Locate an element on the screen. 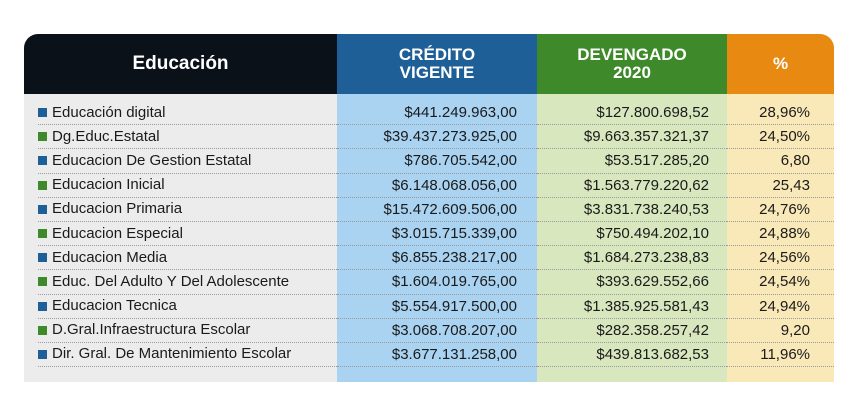 This screenshot has height=405, width=862. row-credito-vigente: $5.554.917.500,00 is located at coordinates (437, 307).